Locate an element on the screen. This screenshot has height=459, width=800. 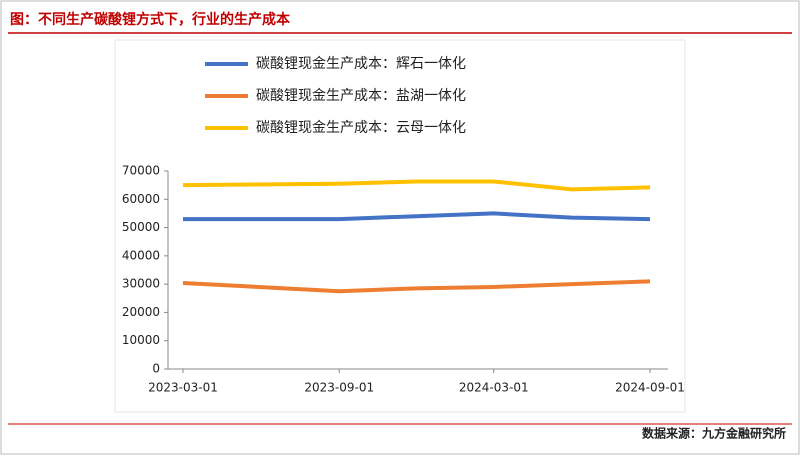
x-tick-label: 2024-09-01 is located at coordinates (650, 388).